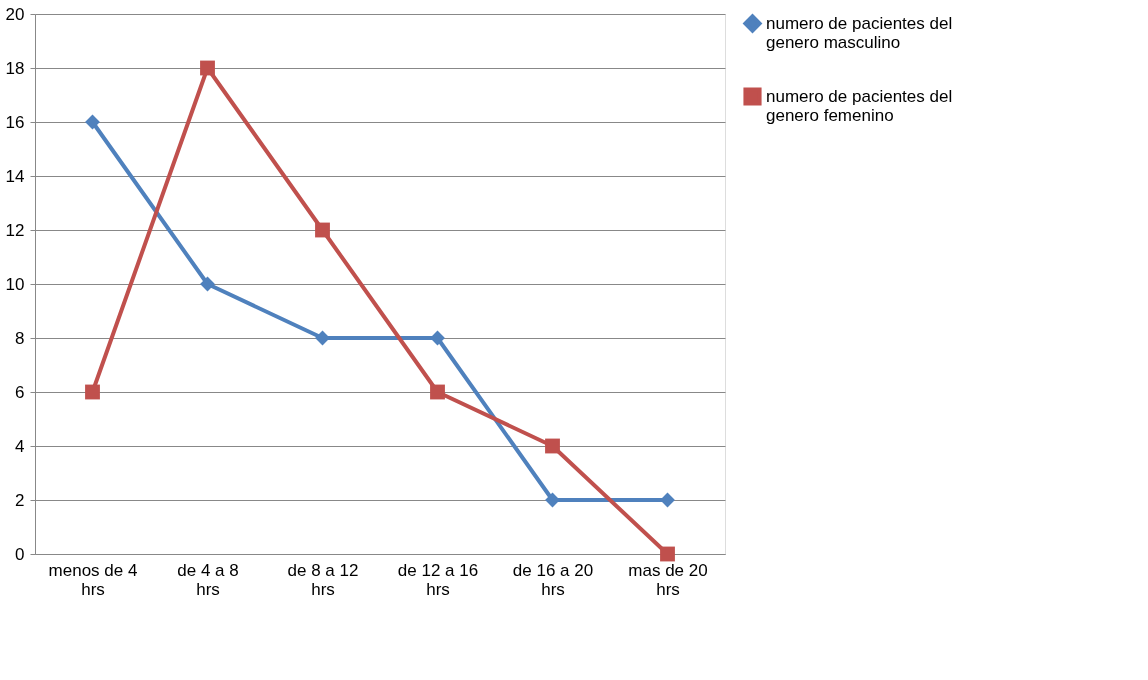 This screenshot has width=1148, height=680. Describe the element at coordinates (15, 14) in the screenshot. I see `y-tick-label: 20` at that location.